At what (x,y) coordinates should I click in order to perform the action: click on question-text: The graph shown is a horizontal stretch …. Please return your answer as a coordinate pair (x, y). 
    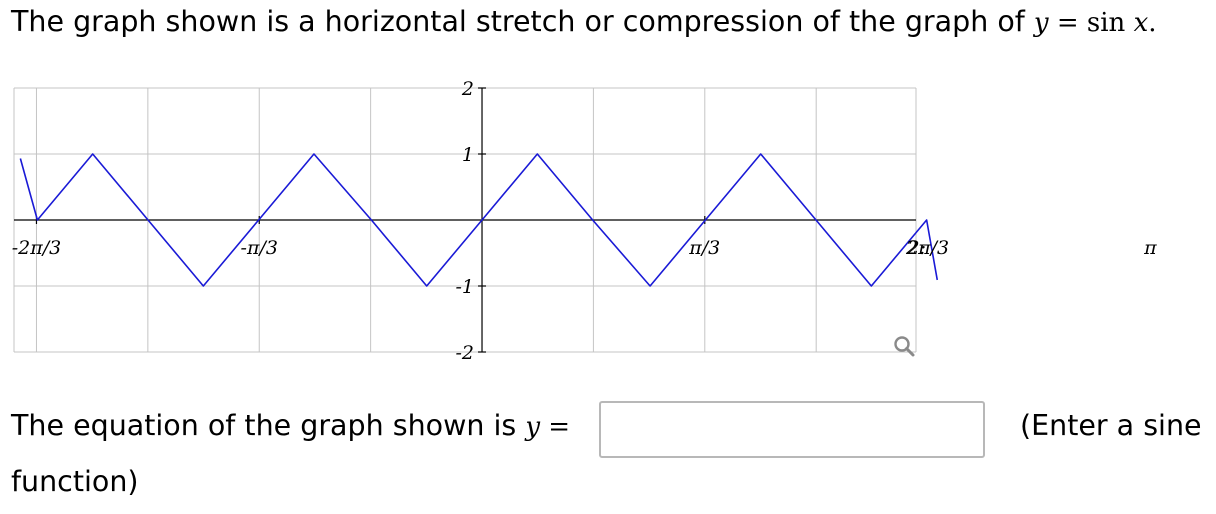
    Looking at the image, I should click on (584, 22).